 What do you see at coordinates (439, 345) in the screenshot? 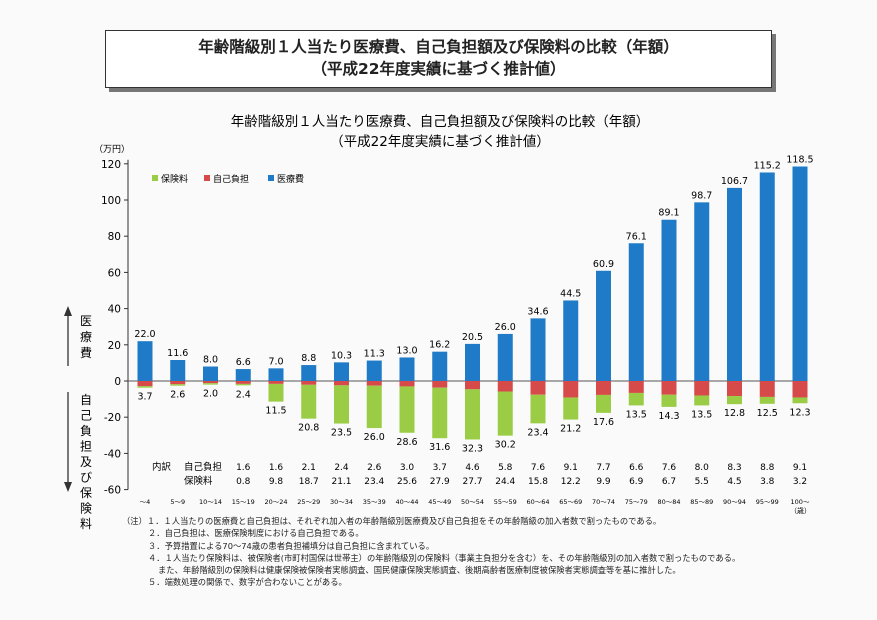
I see `data-label-medical: 16.2` at bounding box center [439, 345].